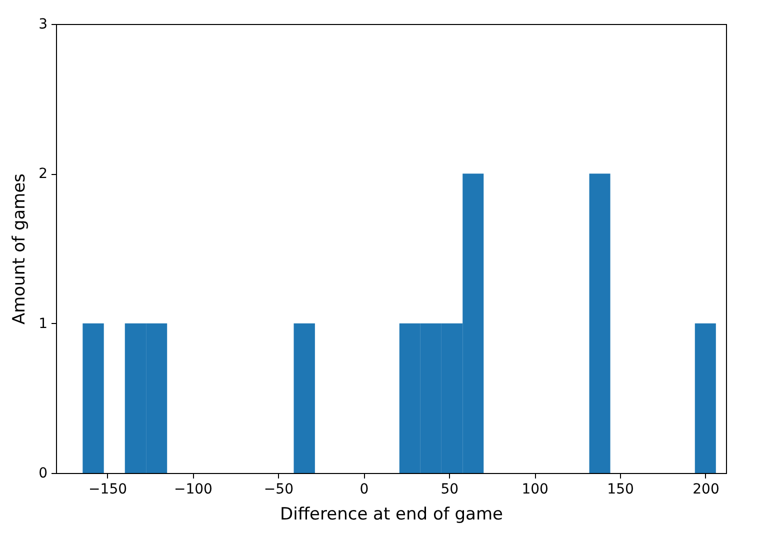 The height and width of the screenshot is (540, 763). Describe the element at coordinates (449, 490) in the screenshot. I see `x-tick-label: 50` at that location.